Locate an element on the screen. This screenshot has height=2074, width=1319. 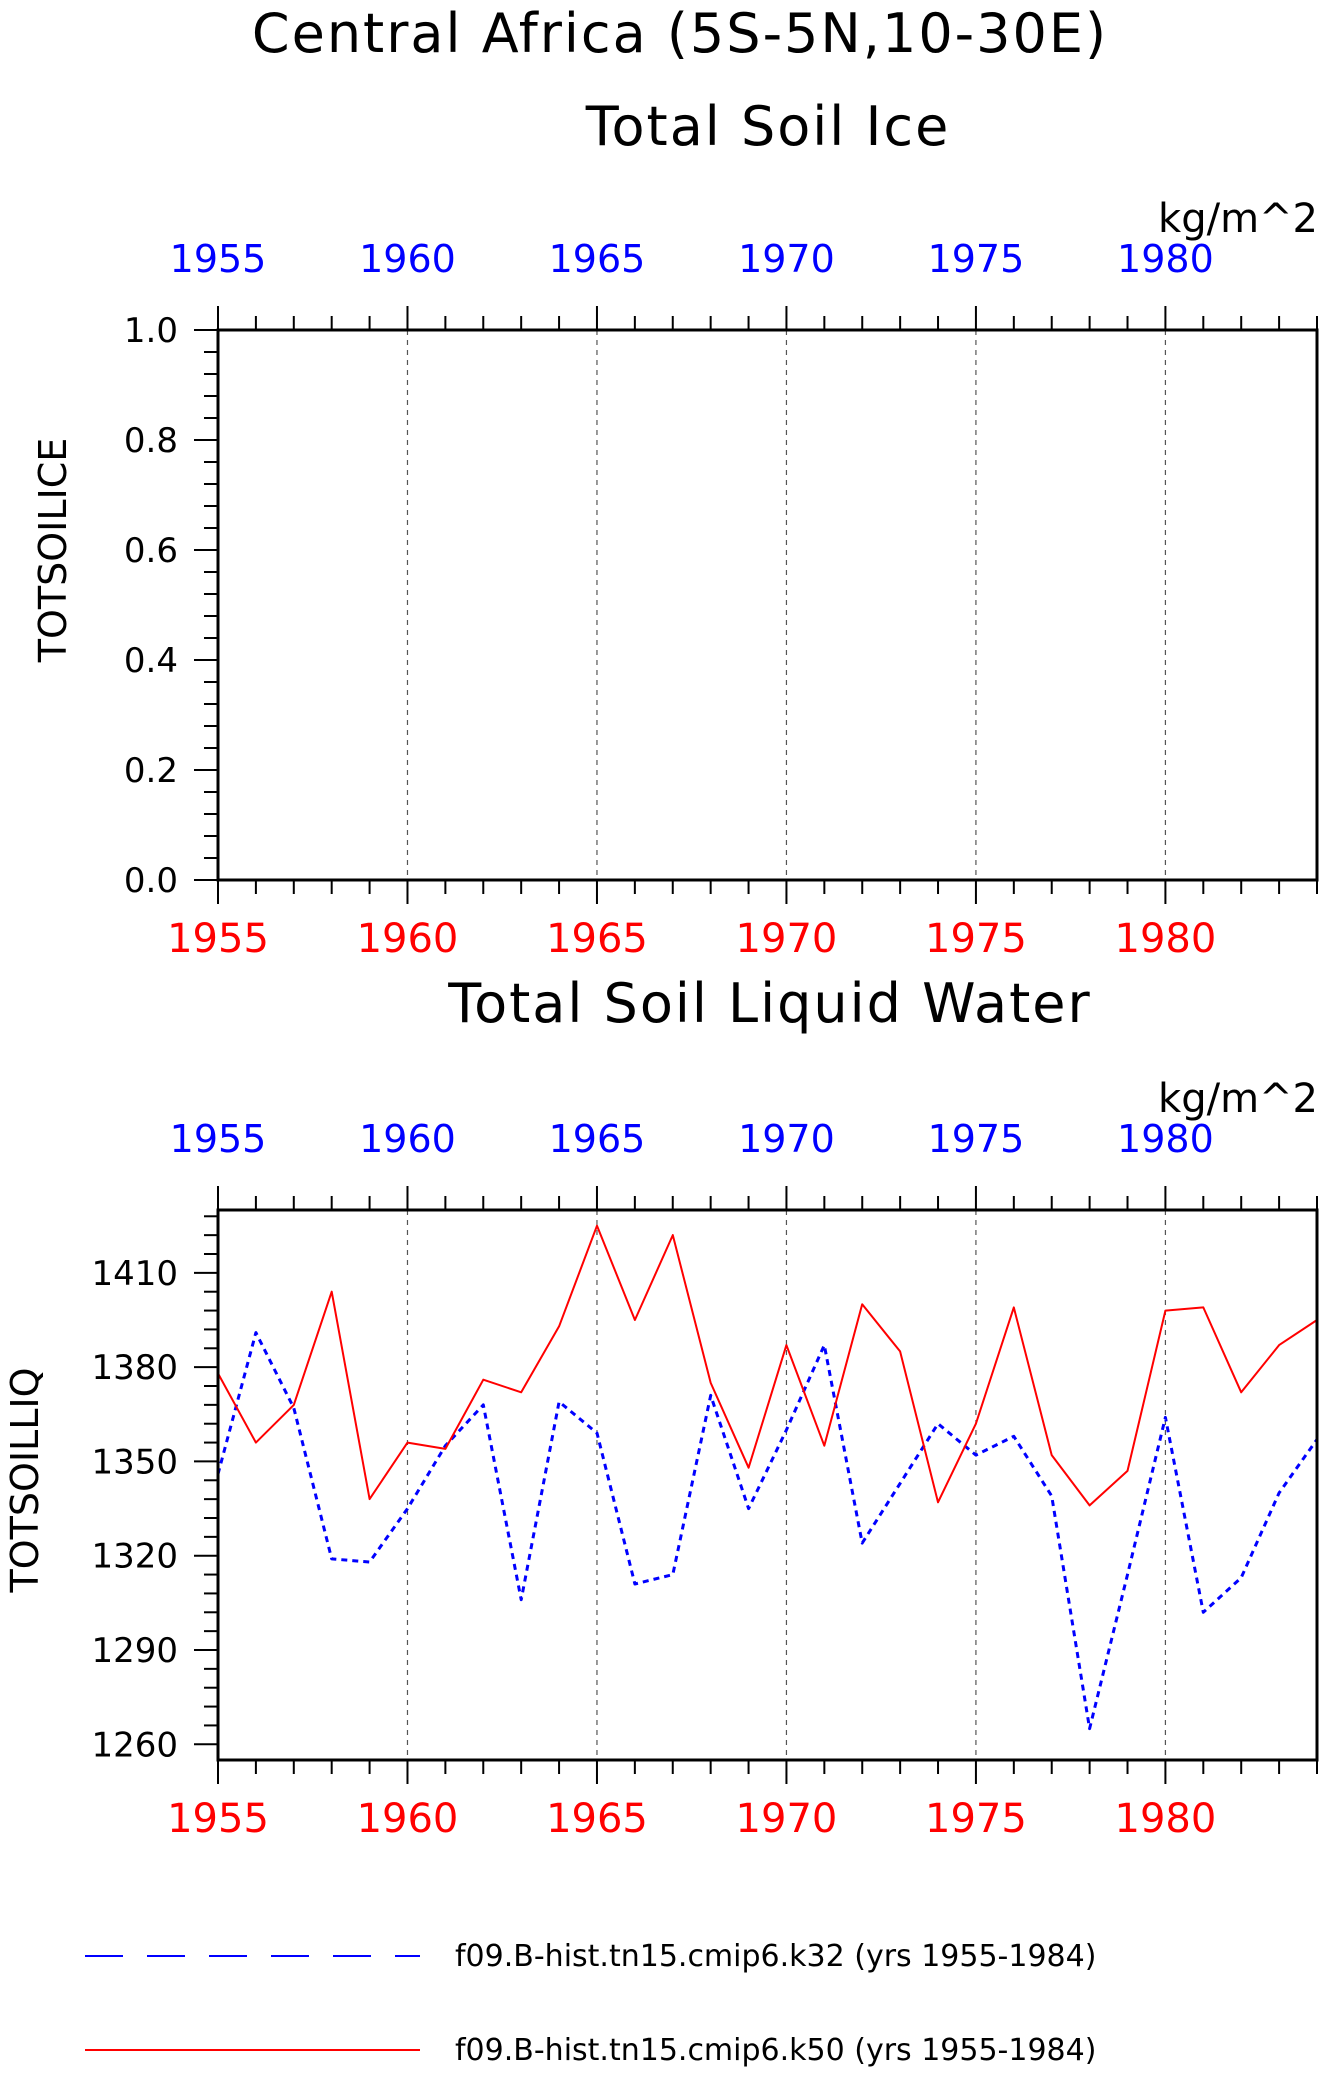
y-tick-label: 1380 is located at coordinates (134, 1368).